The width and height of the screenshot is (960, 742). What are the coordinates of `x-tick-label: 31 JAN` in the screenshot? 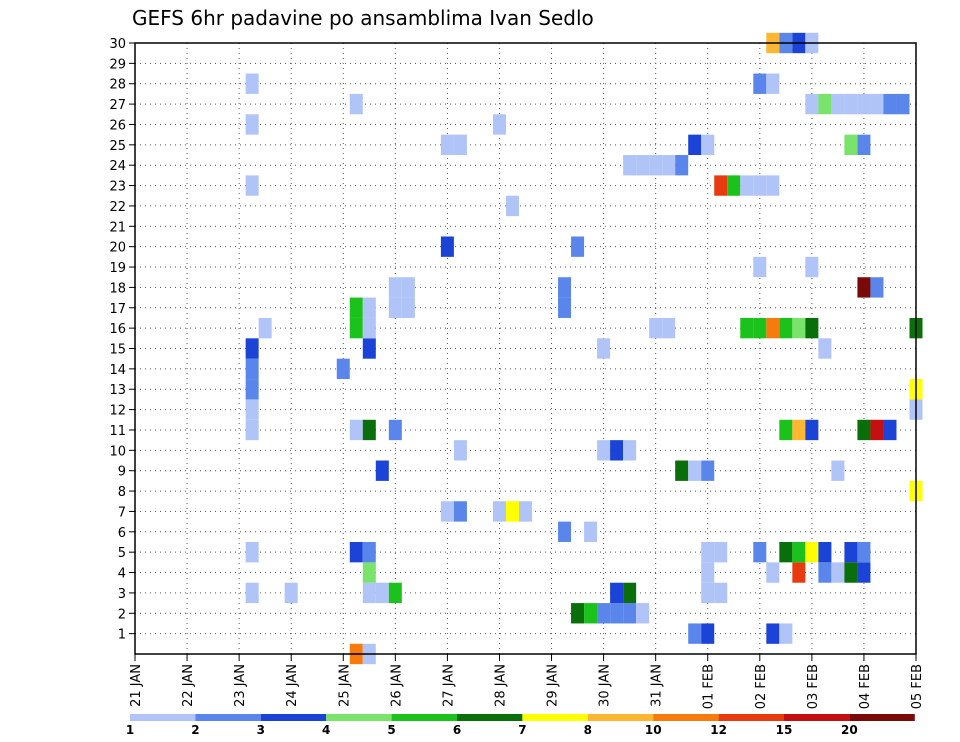 It's located at (657, 685).